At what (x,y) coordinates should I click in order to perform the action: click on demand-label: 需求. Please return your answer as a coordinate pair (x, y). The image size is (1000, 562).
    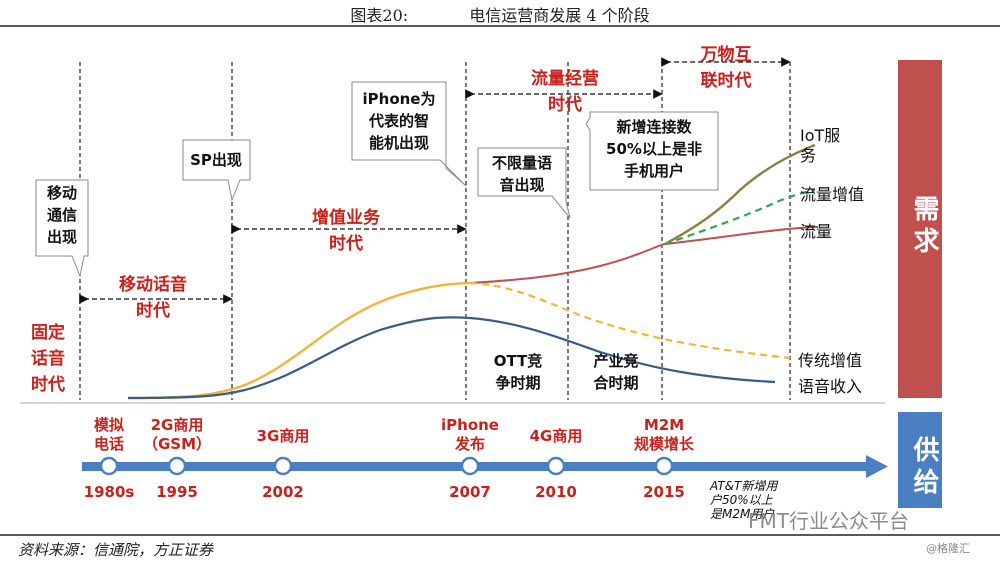
    Looking at the image, I should click on (924, 227).